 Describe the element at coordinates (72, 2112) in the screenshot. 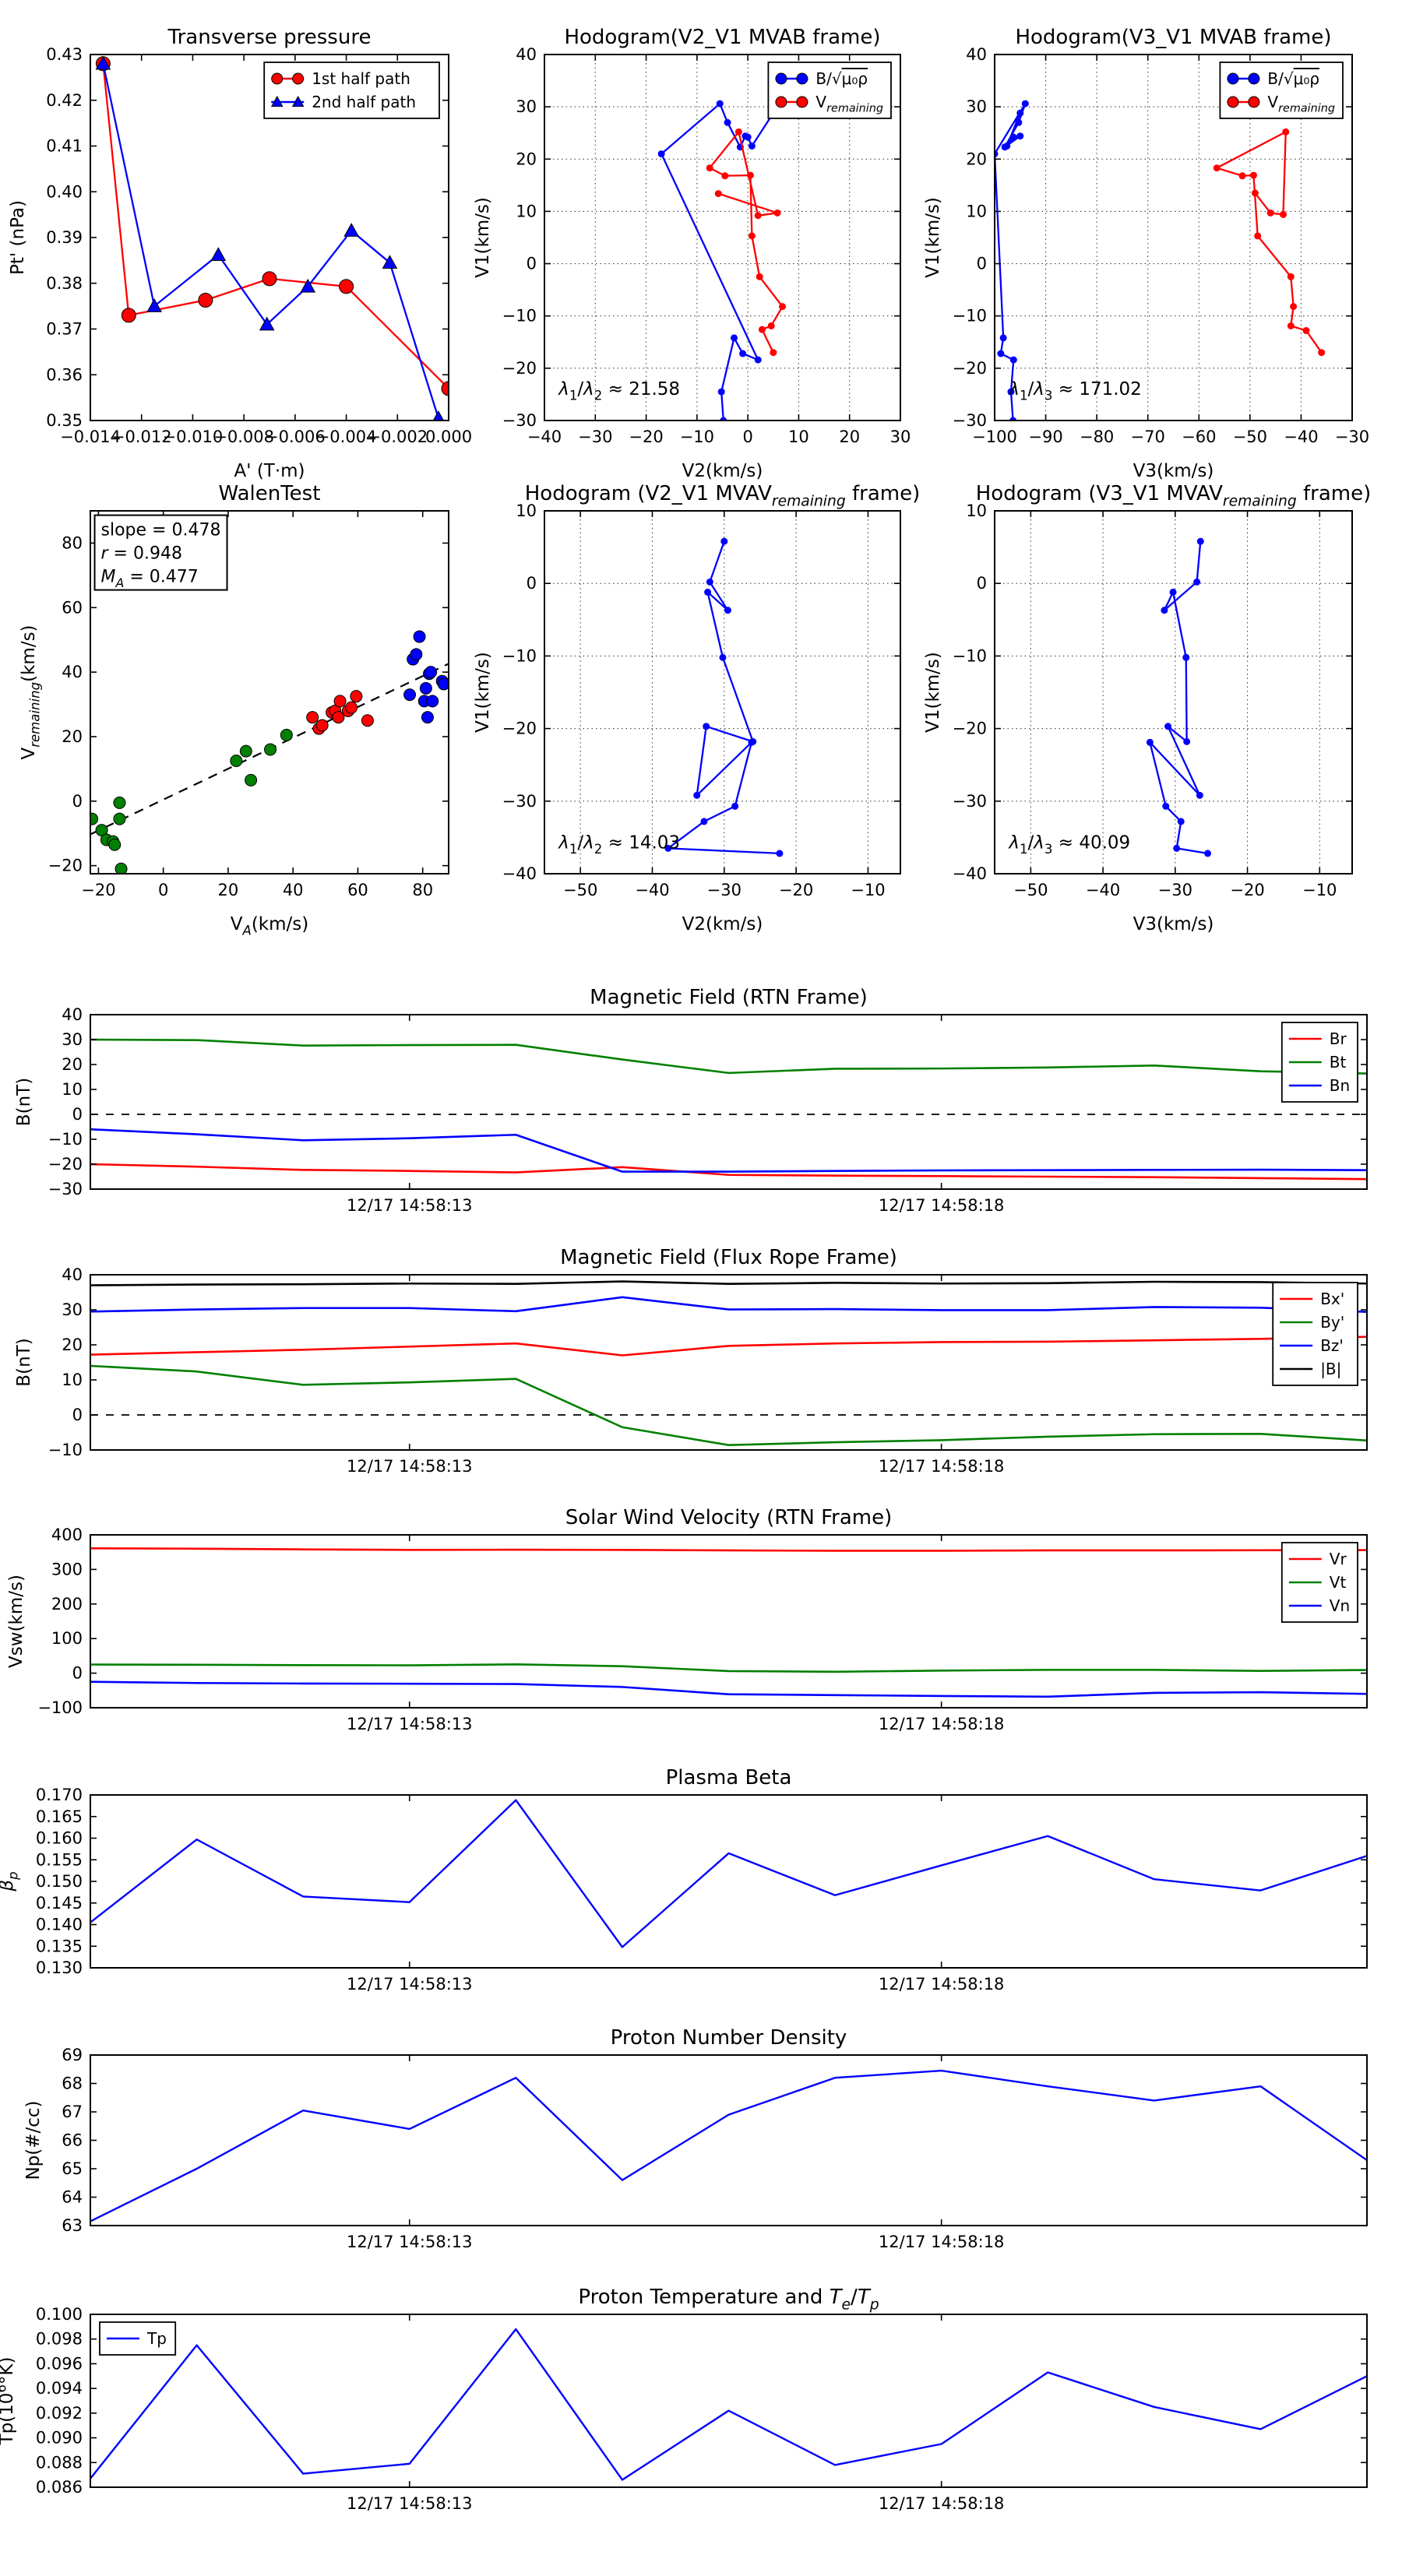

I see `y-tick-label: 67` at that location.